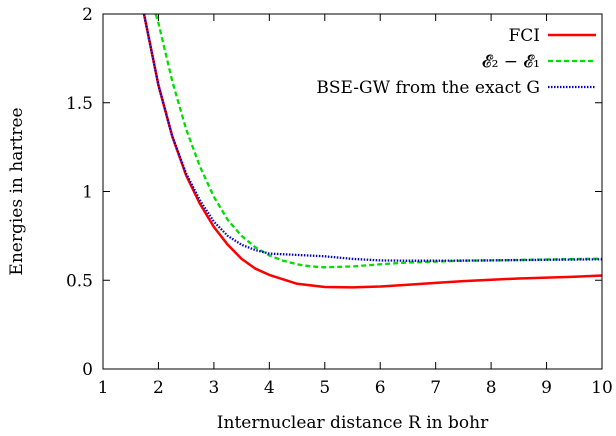  Describe the element at coordinates (353, 423) in the screenshot. I see `x-axis-title: Internuclear distance R in bohr` at that location.